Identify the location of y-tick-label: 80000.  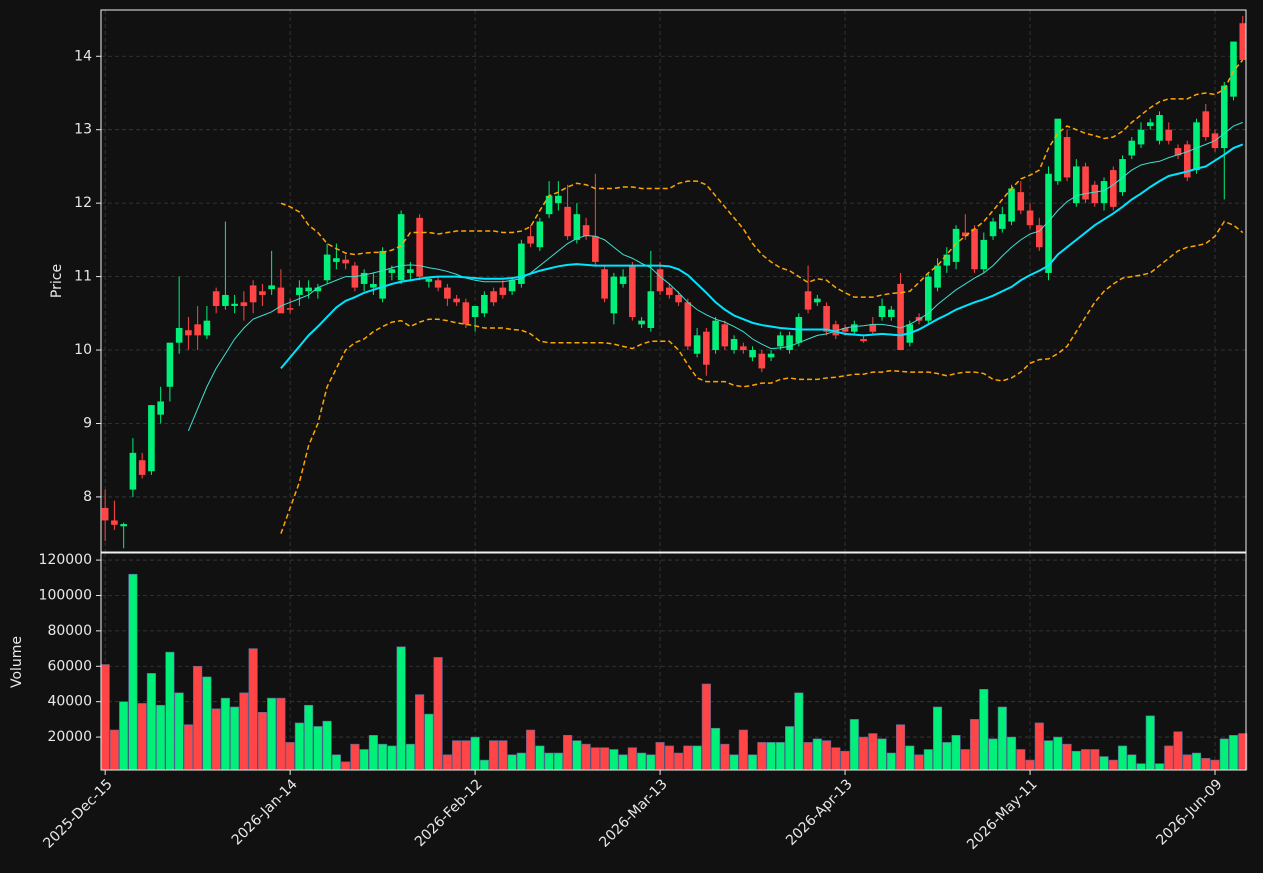
(69, 631).